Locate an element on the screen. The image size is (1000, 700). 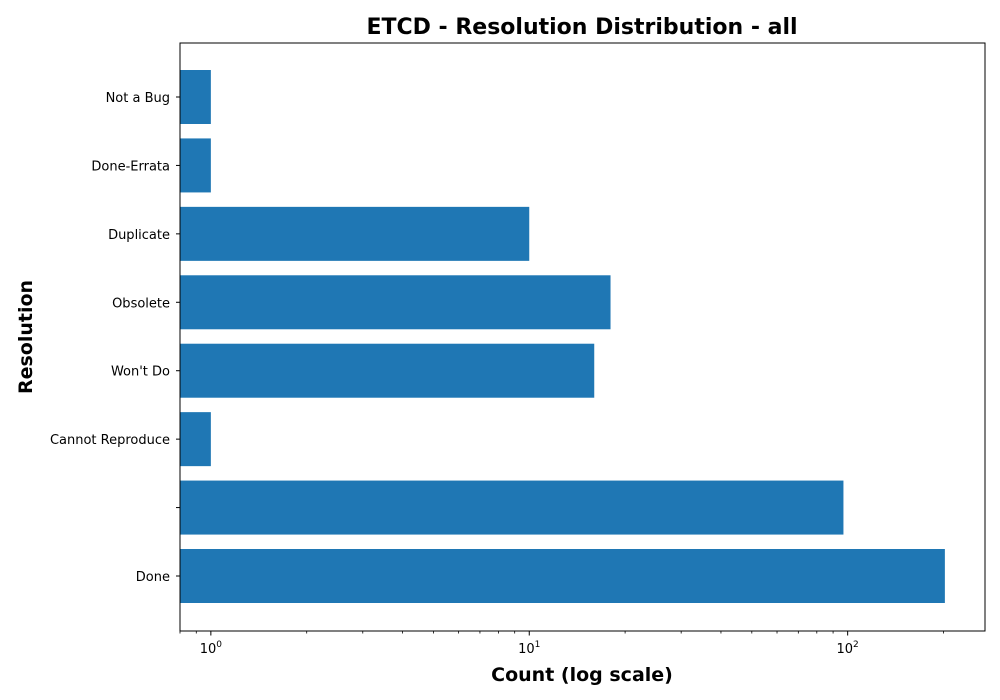
x-tick-label: 10⁰ is located at coordinates (211, 648).